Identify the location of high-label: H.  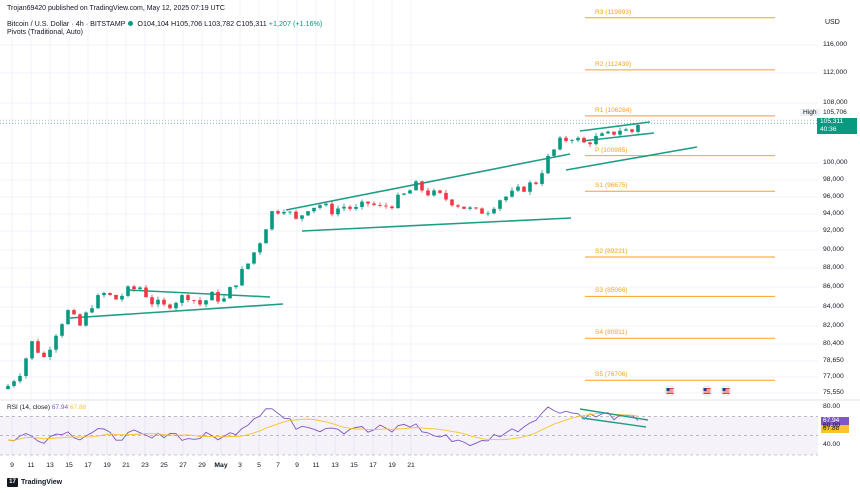
(173, 23).